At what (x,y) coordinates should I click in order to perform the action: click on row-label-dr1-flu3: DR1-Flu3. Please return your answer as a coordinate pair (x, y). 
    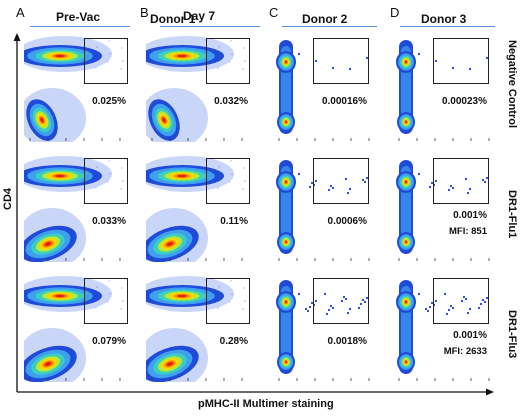
    Looking at the image, I should click on (512, 334).